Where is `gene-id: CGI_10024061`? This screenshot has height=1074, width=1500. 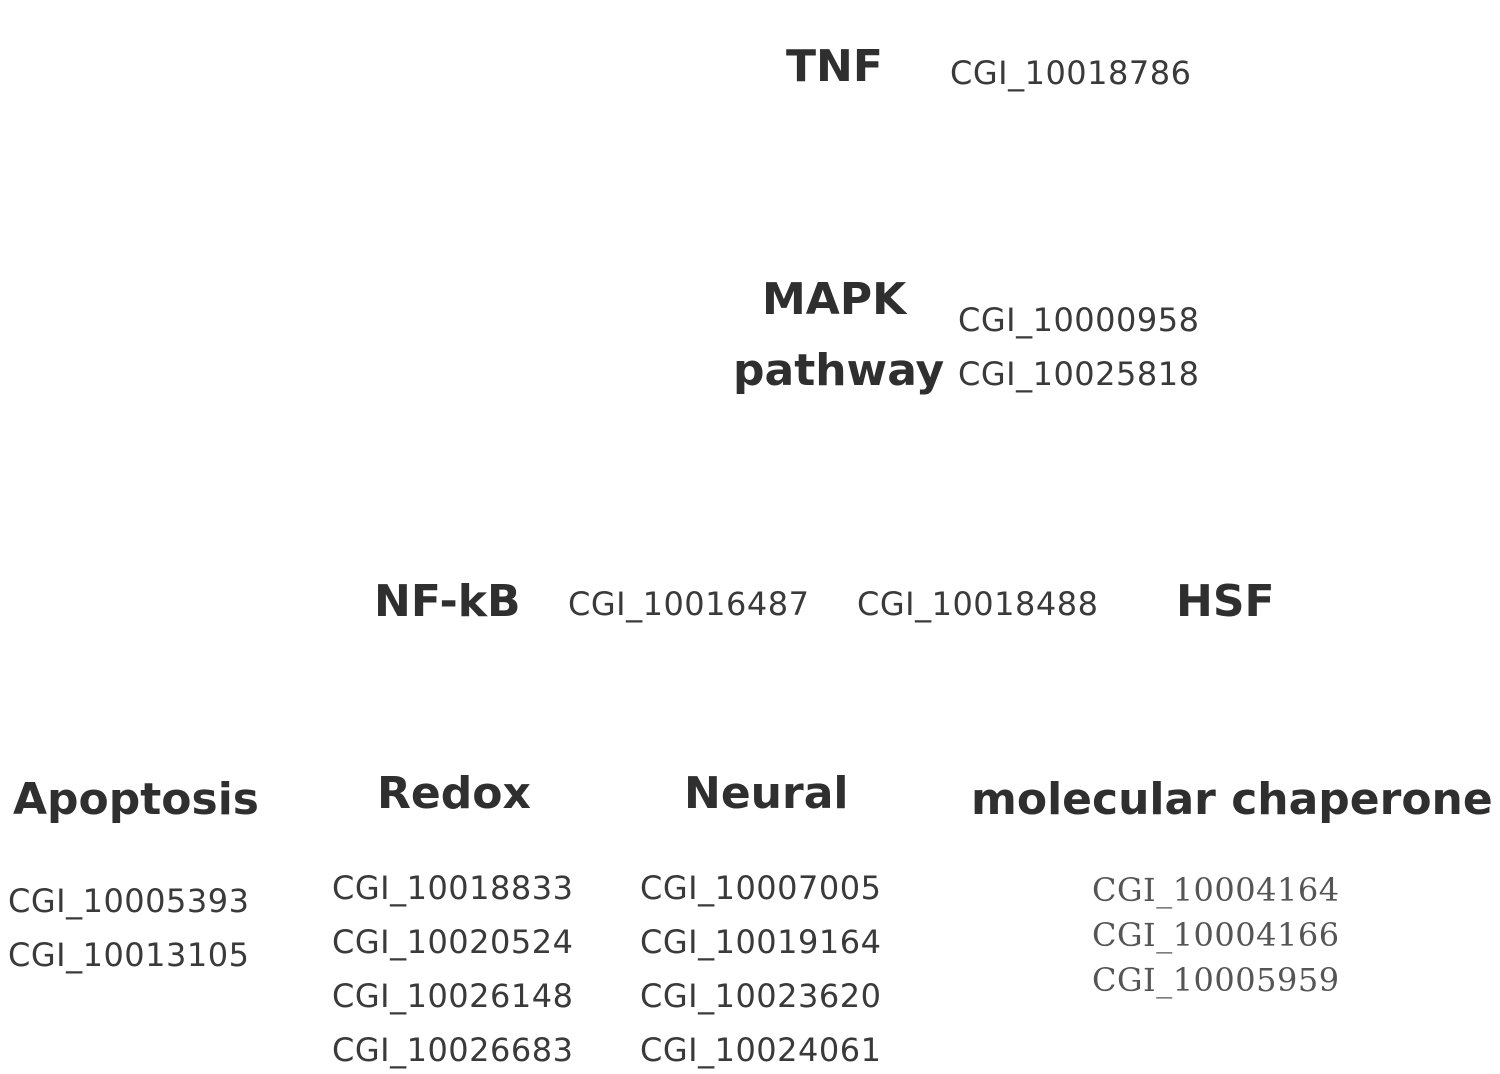
gene-id: CGI_10024061 is located at coordinates (761, 1050).